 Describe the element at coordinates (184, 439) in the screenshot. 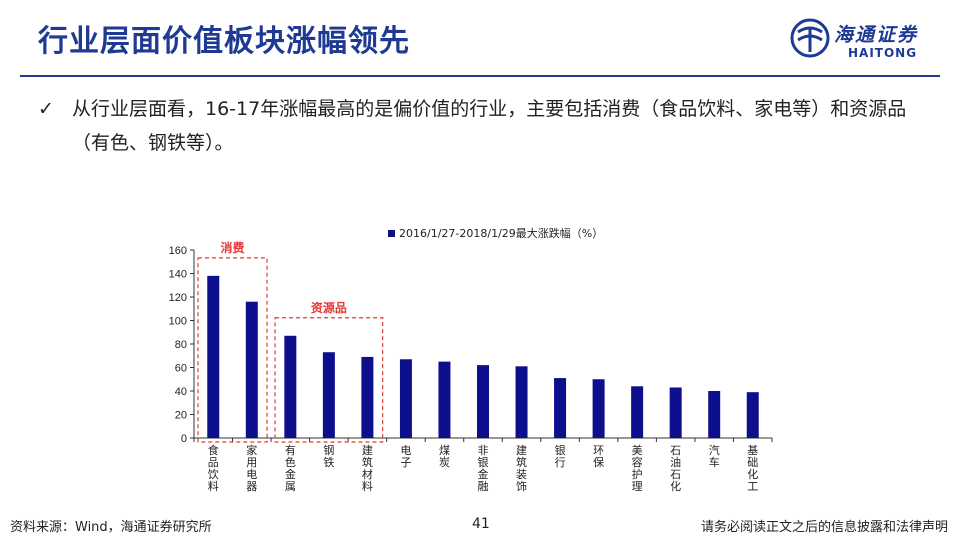

I see `y-tick-label: 0` at that location.